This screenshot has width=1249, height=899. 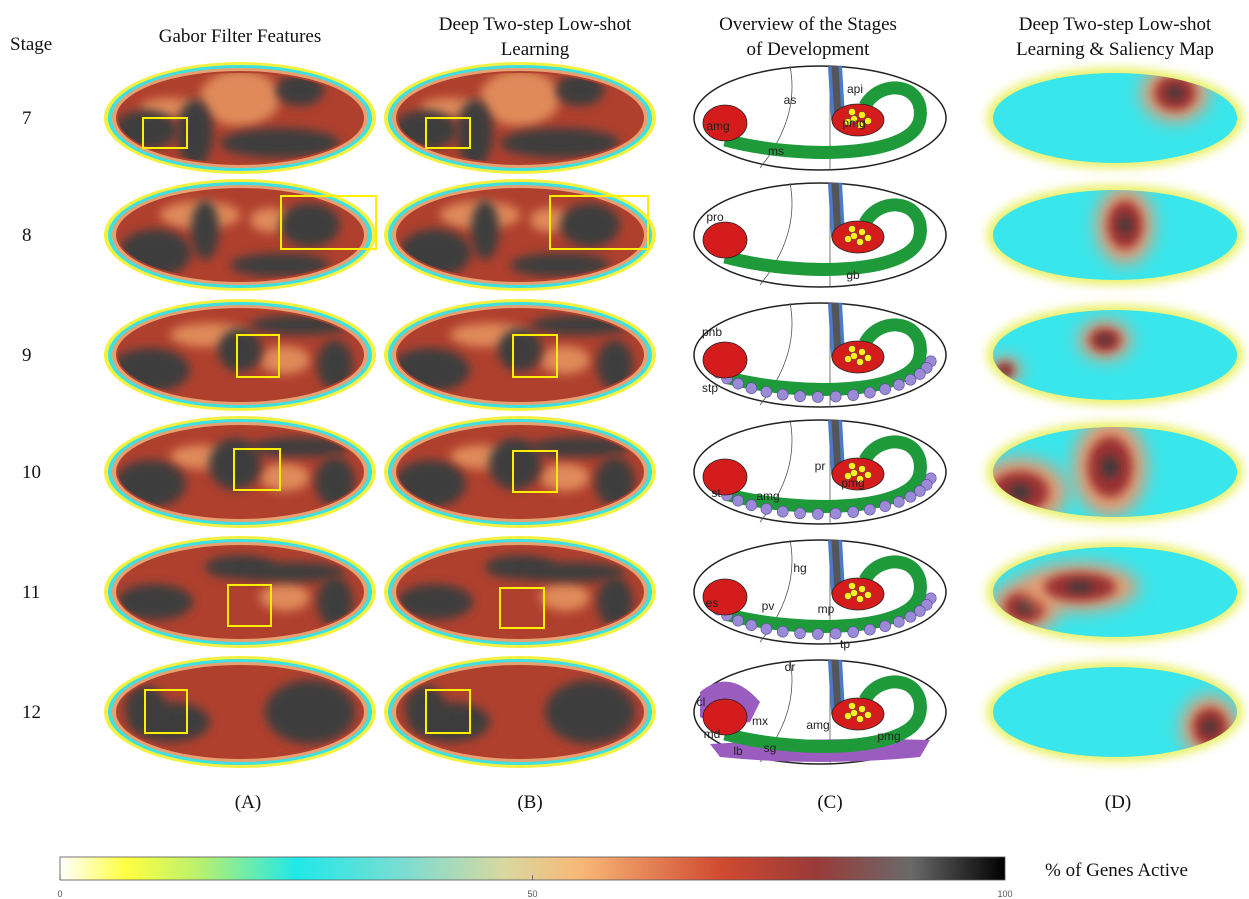 What do you see at coordinates (27, 355) in the screenshot?
I see `stage-label: 9` at bounding box center [27, 355].